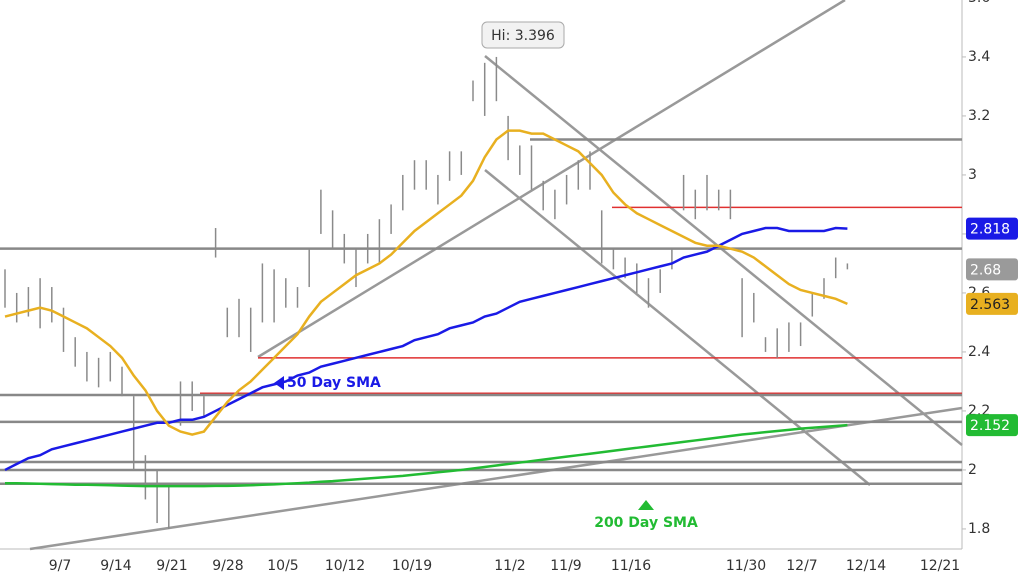 The width and height of the screenshot is (1024, 581). Describe the element at coordinates (171, 566) in the screenshot. I see `x-tick-label: 9/21` at that location.